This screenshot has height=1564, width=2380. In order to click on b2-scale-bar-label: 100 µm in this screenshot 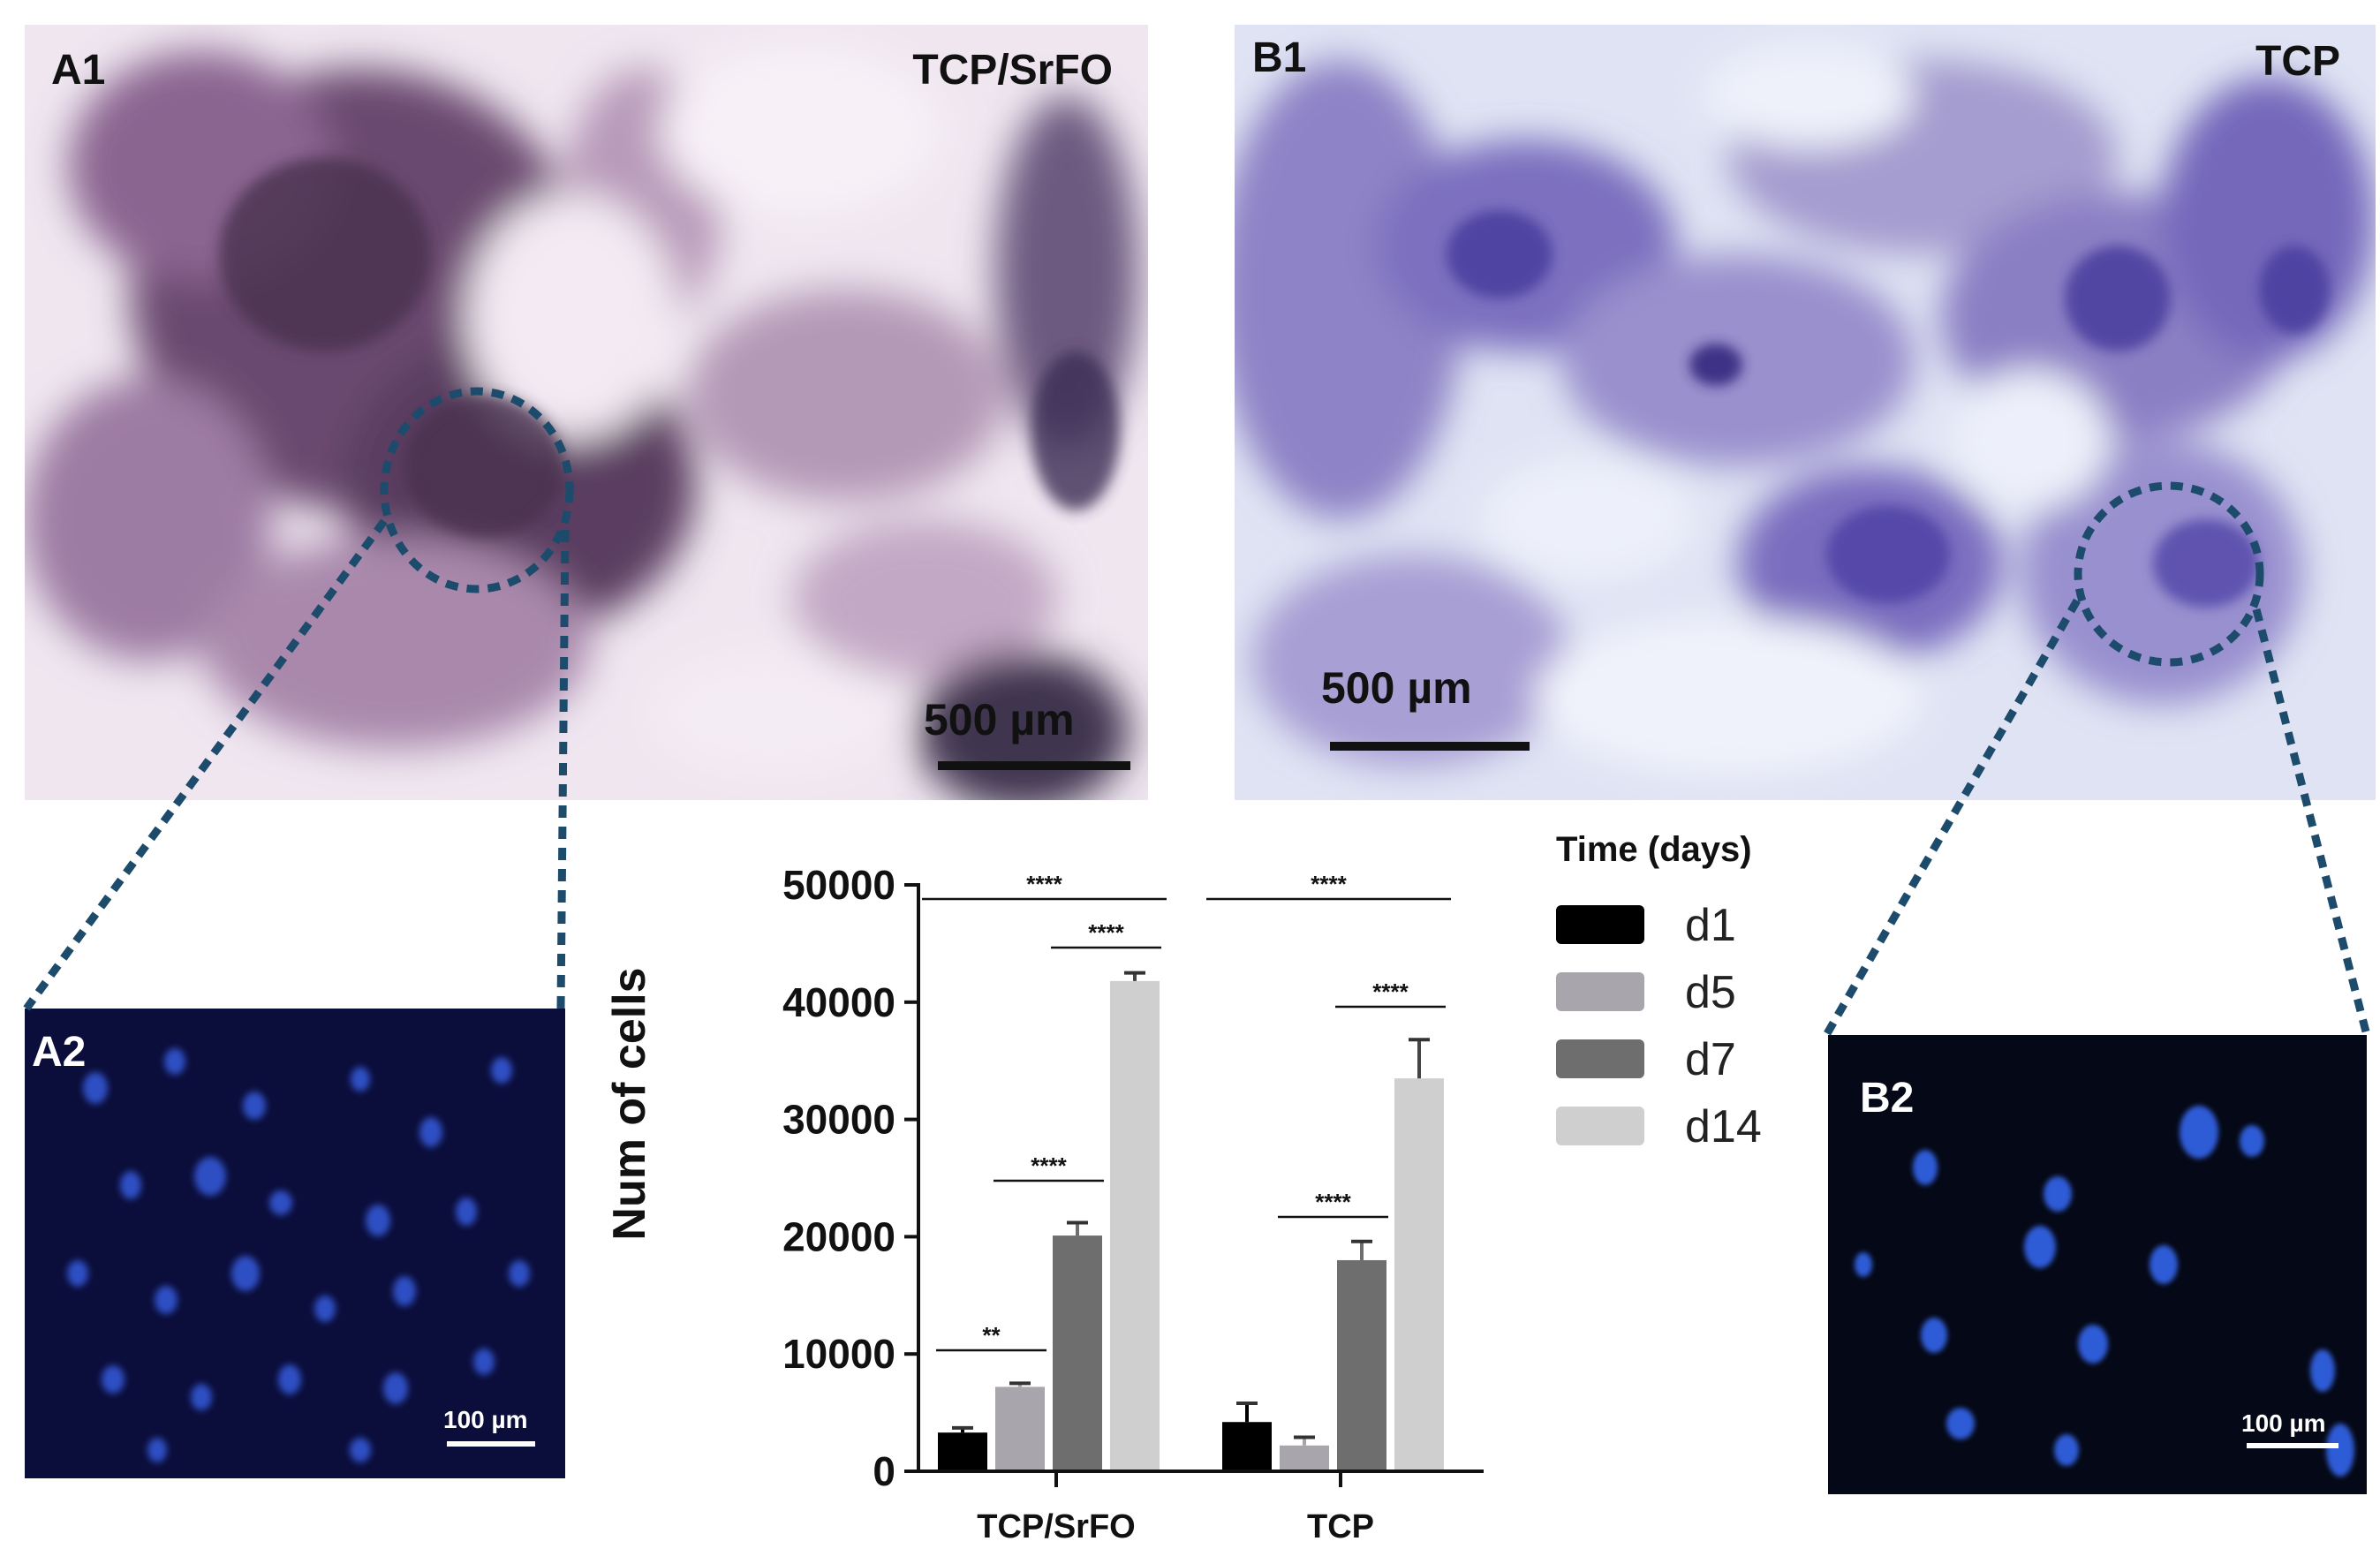, I will do `click(2283, 1423)`.